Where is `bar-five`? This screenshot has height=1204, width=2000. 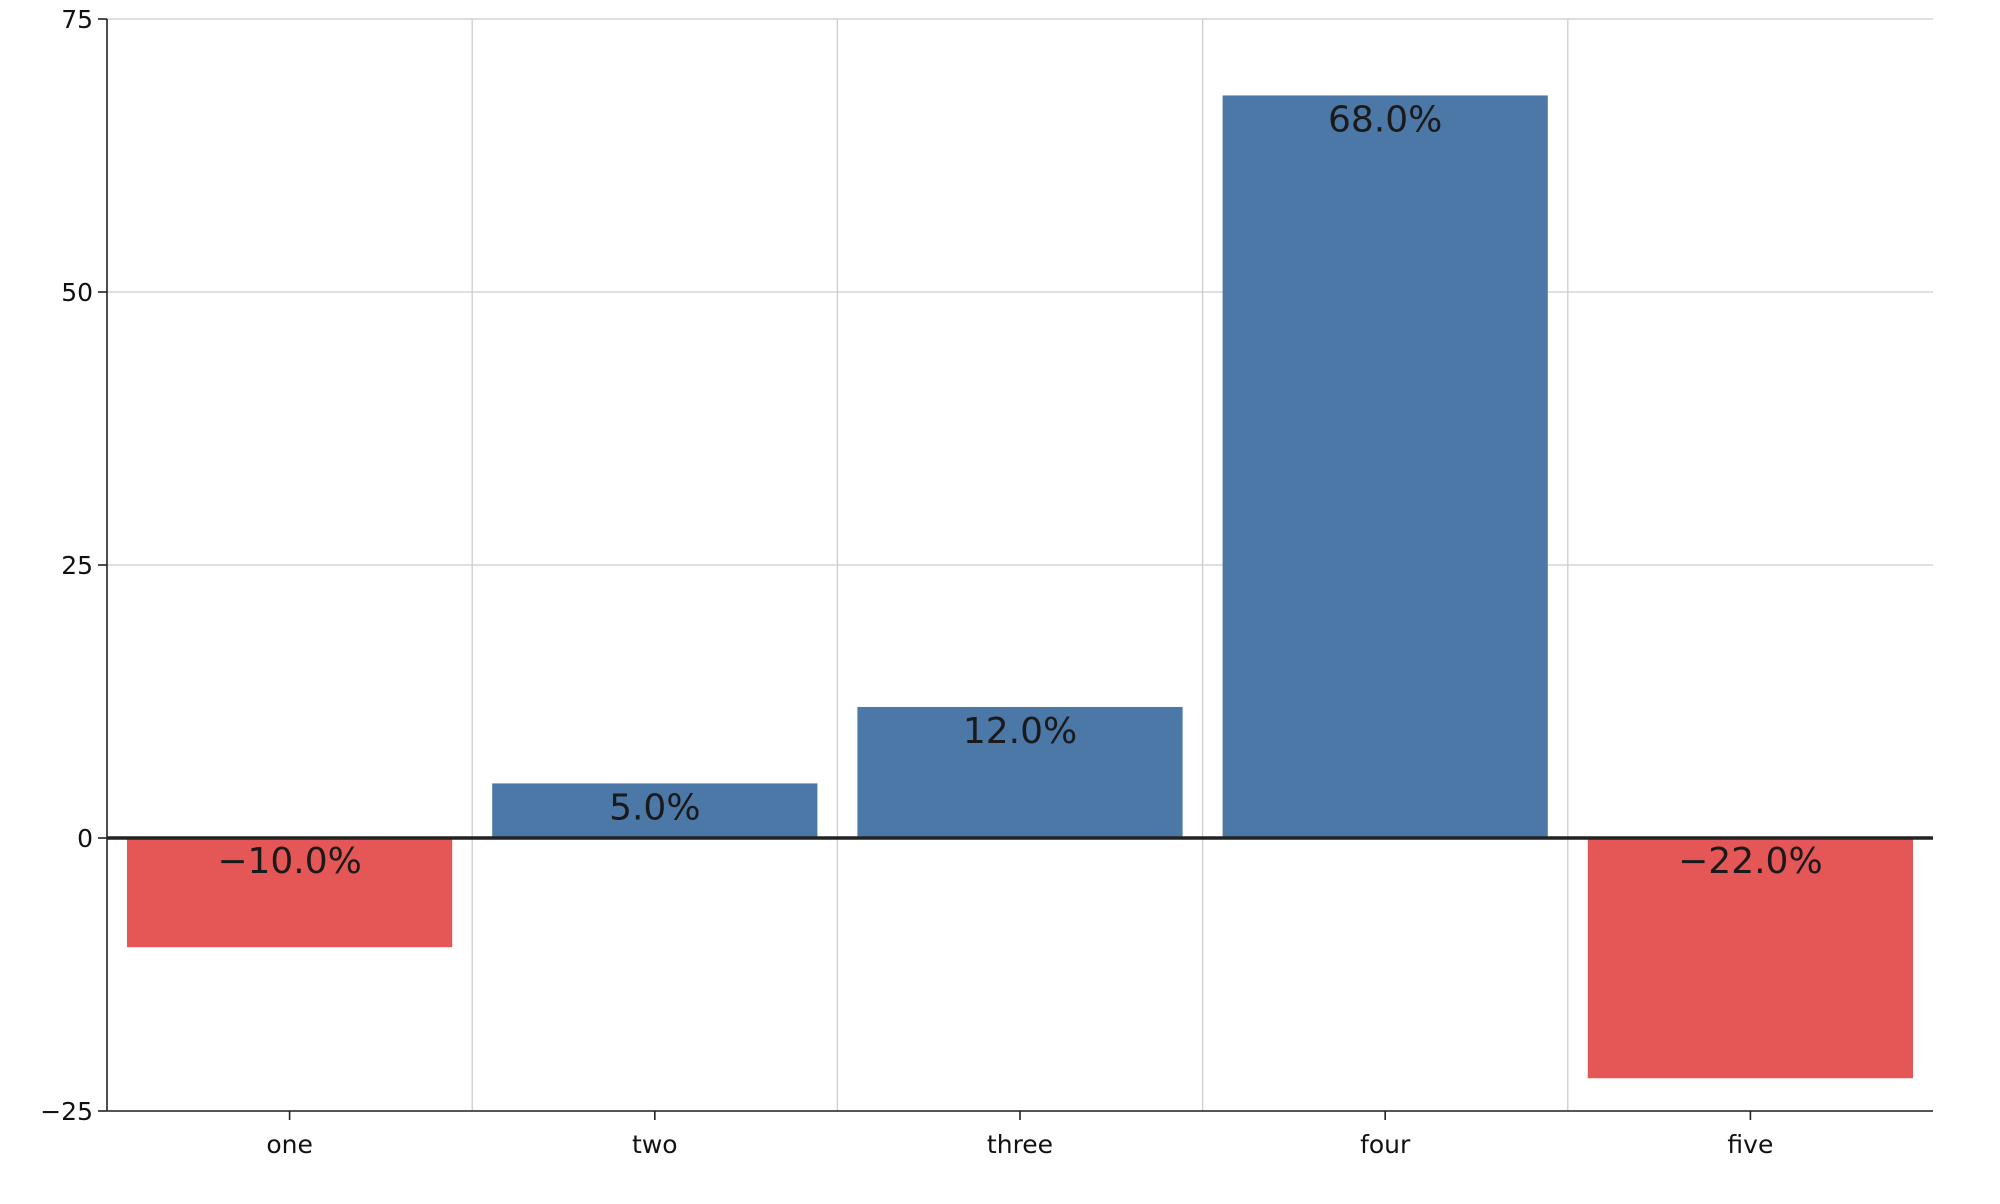
bar-five is located at coordinates (1750, 958).